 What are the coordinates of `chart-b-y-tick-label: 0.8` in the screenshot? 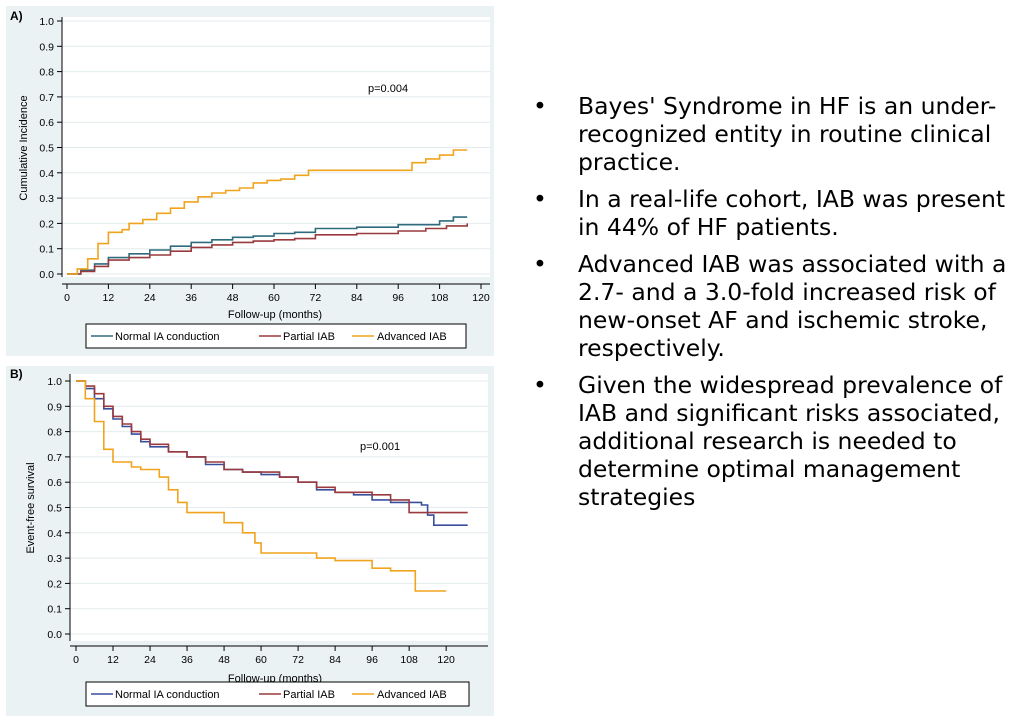 It's located at (54, 433).